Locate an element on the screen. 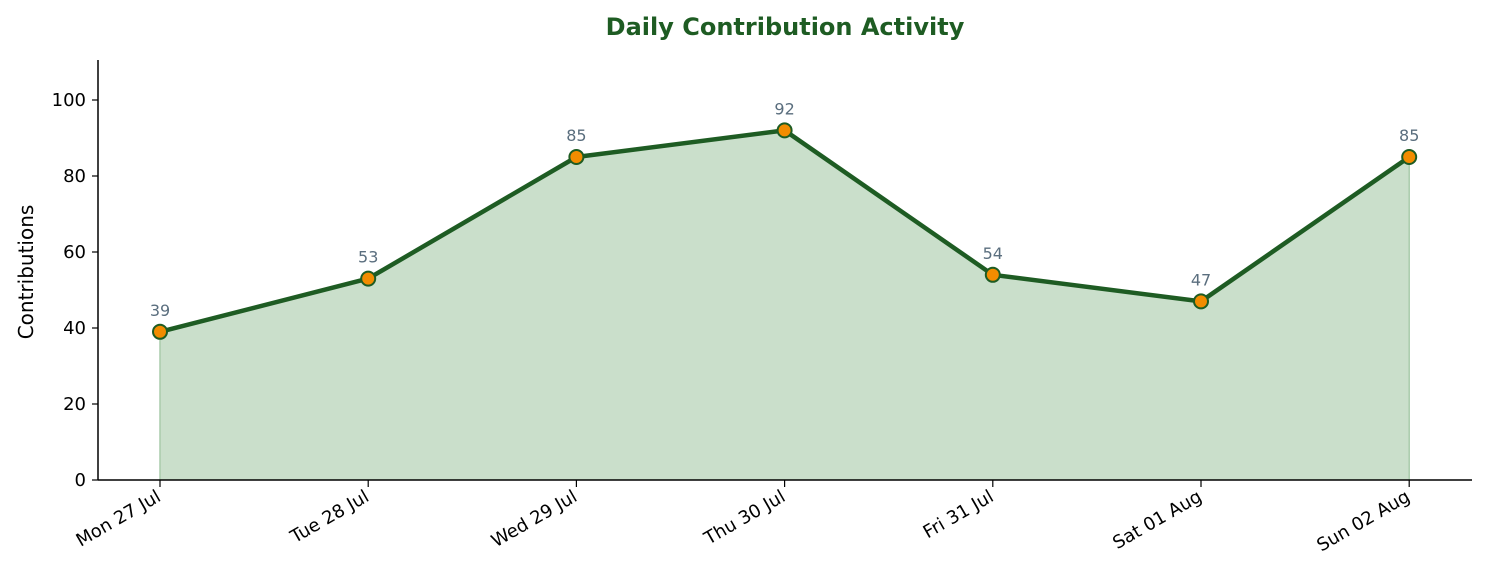  data-label: 39 is located at coordinates (160, 310).